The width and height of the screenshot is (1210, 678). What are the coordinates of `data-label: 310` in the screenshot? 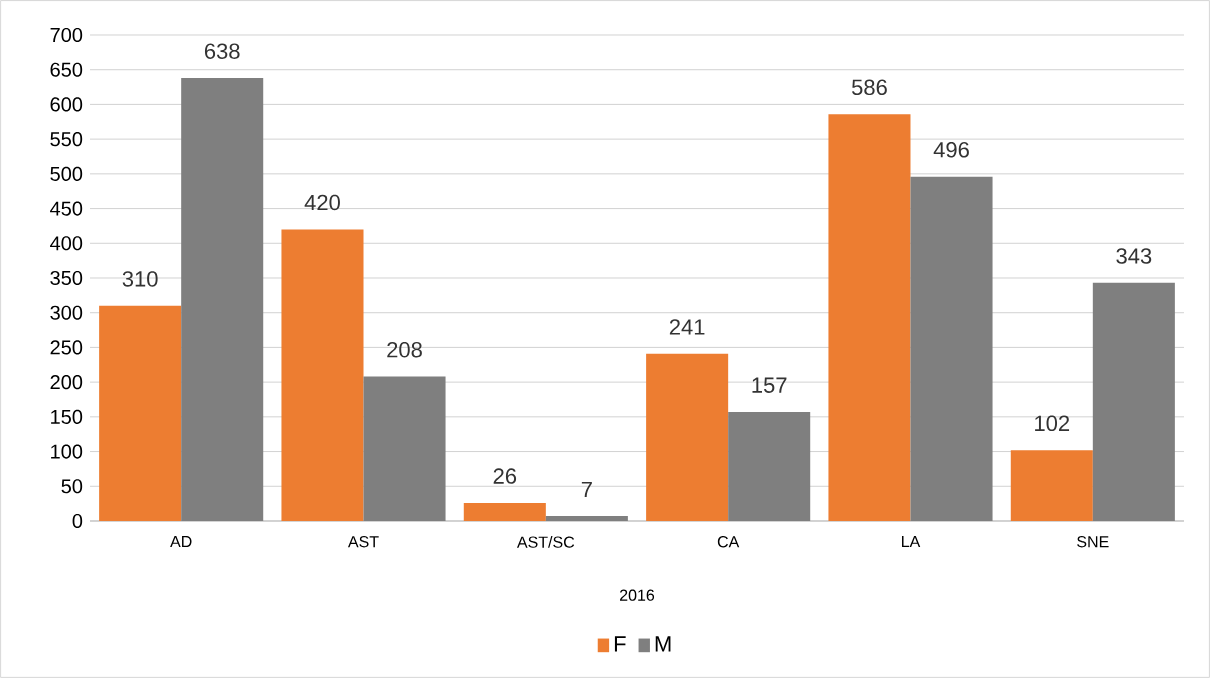 It's located at (140, 279).